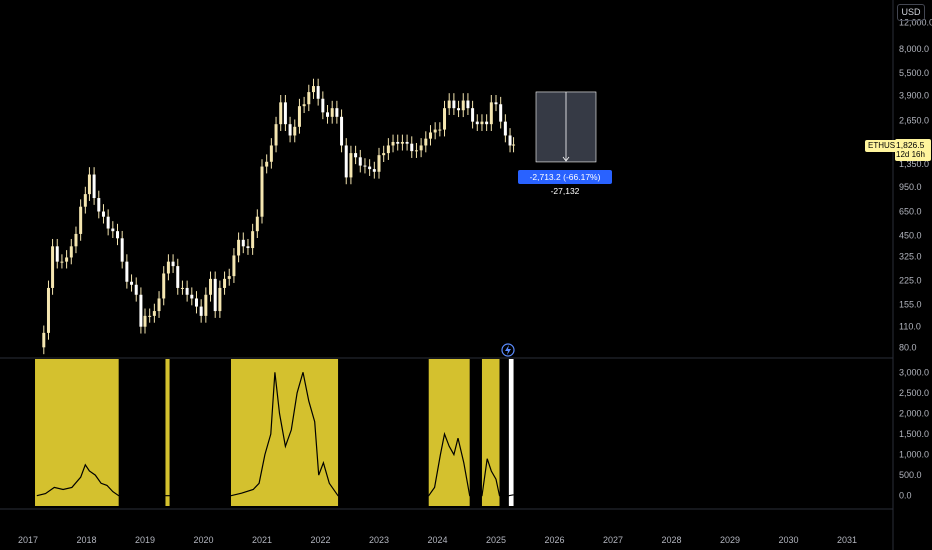 Image resolution: width=932 pixels, height=550 pixels. I want to click on time-tick-label: 2023, so click(379, 540).